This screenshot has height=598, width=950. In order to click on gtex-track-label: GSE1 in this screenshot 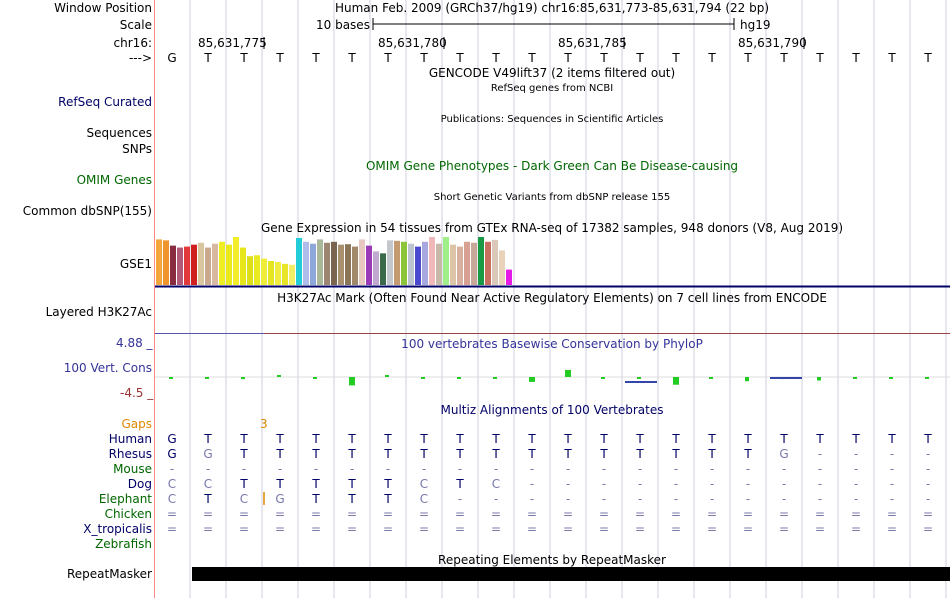, I will do `click(135, 264)`.